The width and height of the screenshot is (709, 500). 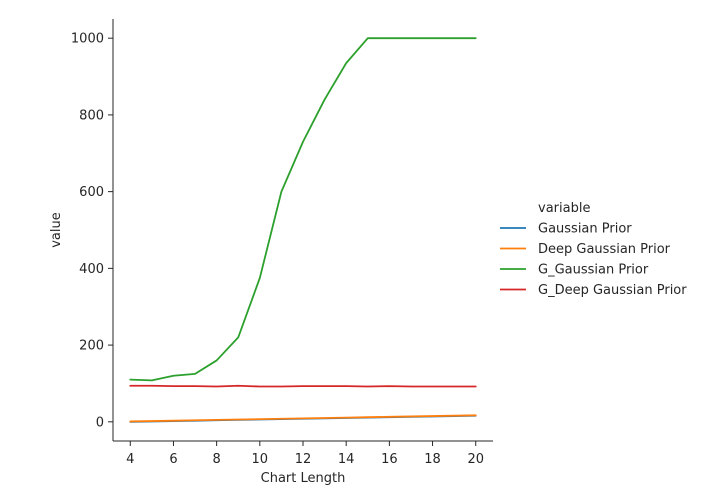 What do you see at coordinates (100, 422) in the screenshot?
I see `y-tick-label: 0` at bounding box center [100, 422].